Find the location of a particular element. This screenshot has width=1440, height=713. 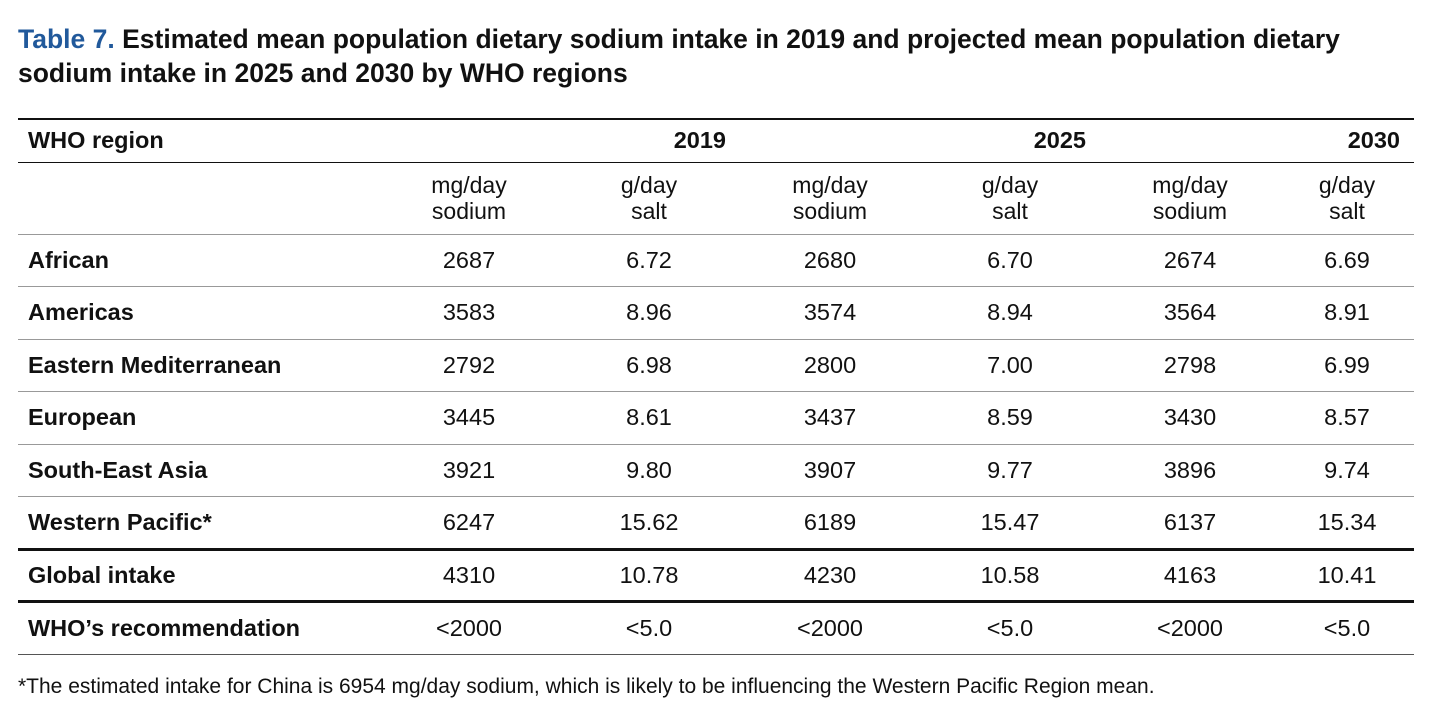

value-cell: 4230 is located at coordinates (830, 574).